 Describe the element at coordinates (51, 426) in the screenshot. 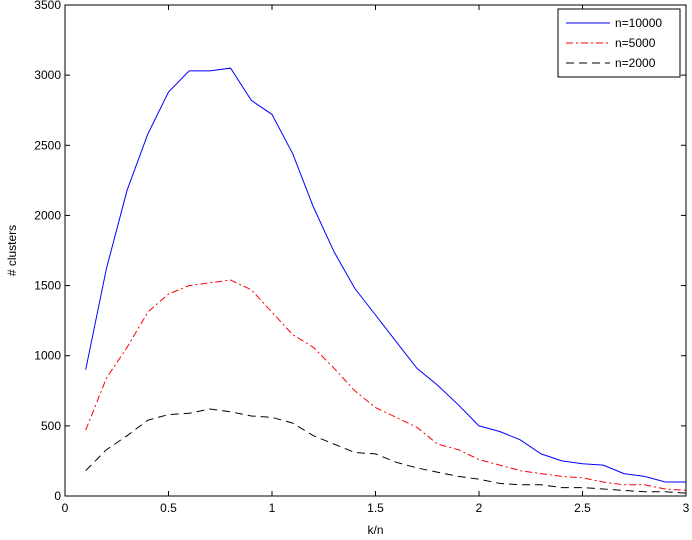

I see `y-tick-label: 500` at that location.